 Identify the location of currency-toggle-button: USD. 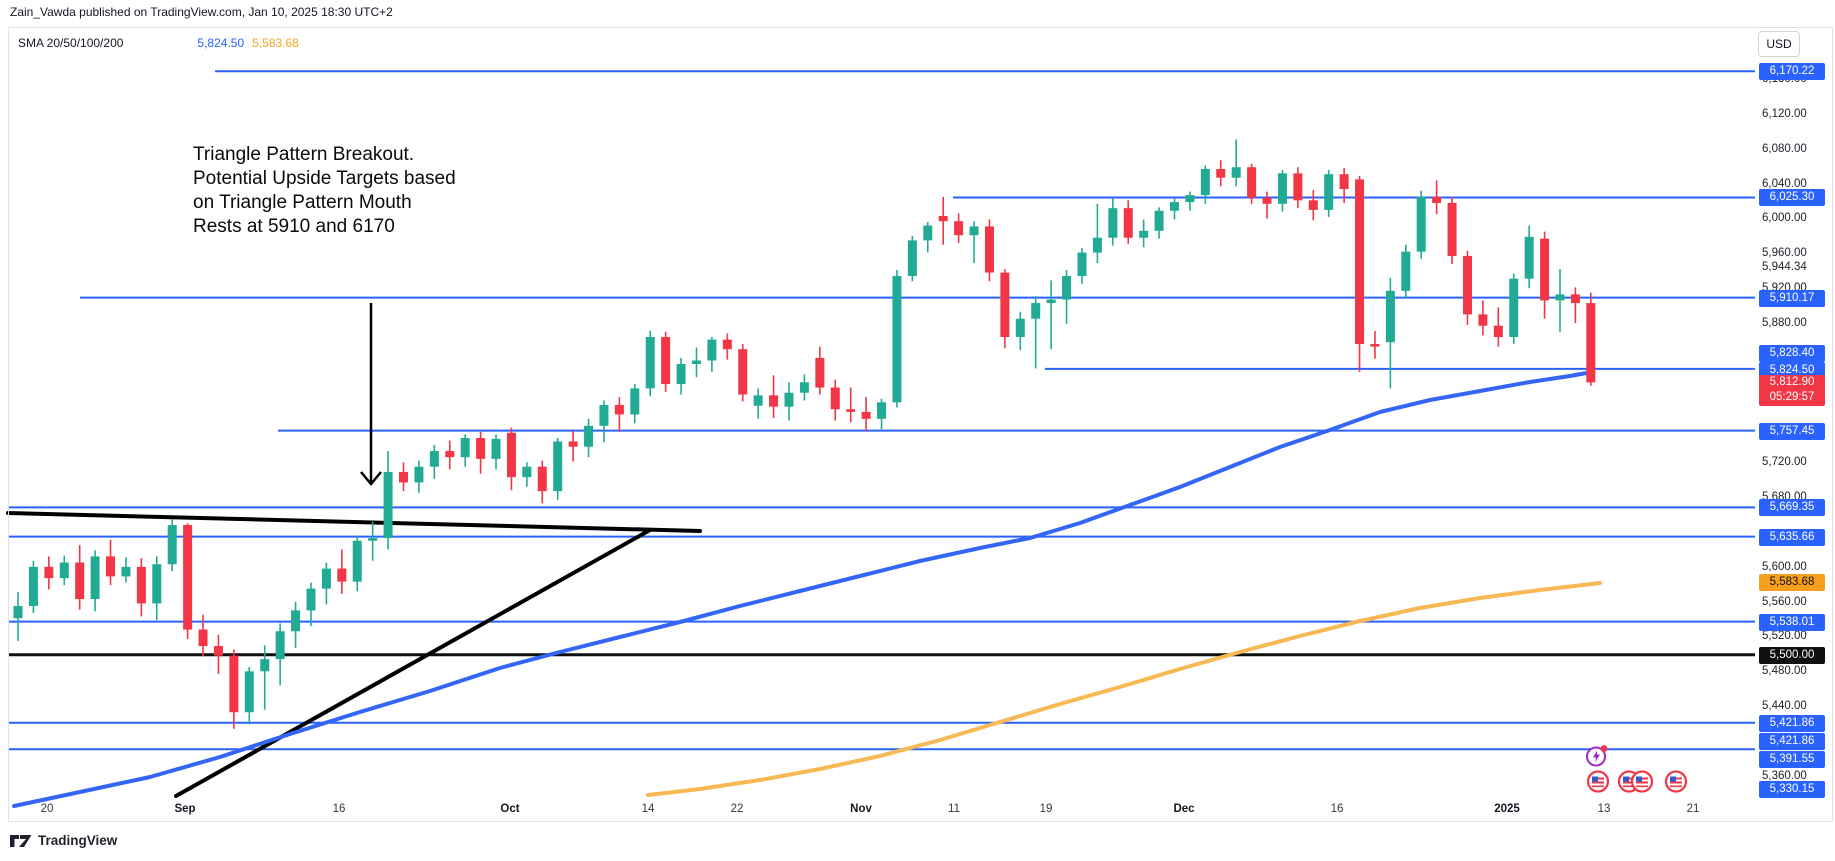
(1779, 44).